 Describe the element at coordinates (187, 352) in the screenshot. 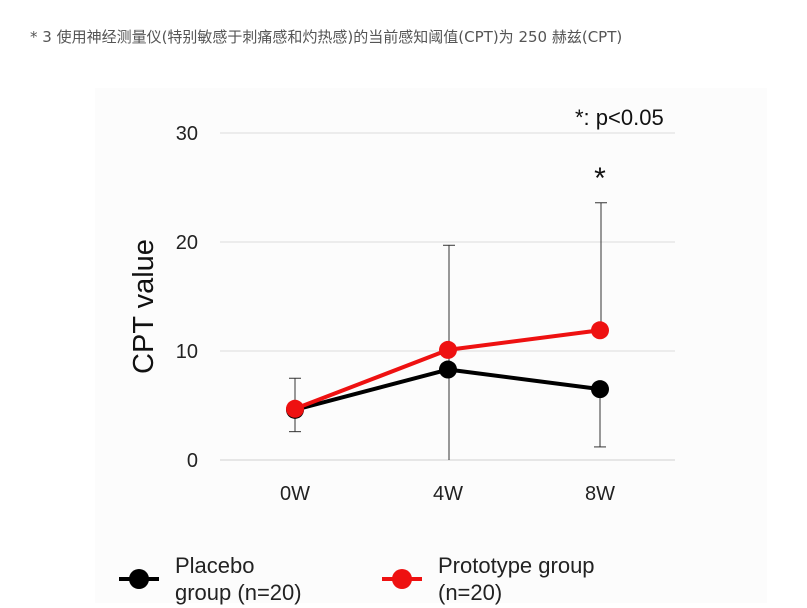

I see `y-tick-label: 10` at that location.